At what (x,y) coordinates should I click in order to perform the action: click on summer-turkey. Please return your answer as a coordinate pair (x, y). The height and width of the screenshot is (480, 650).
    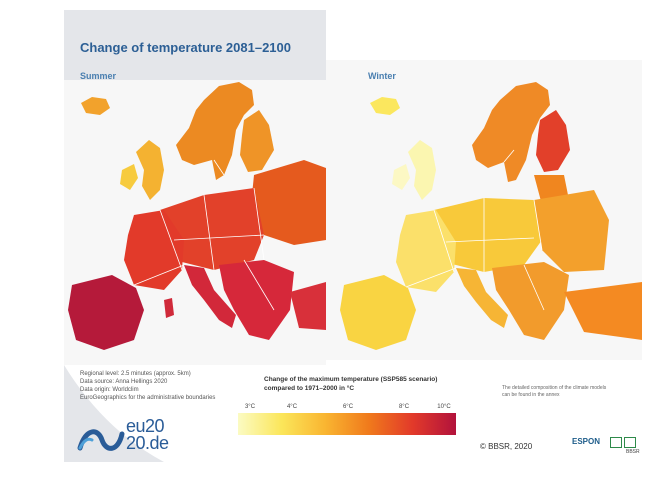
    Looking at the image, I should click on (308, 306).